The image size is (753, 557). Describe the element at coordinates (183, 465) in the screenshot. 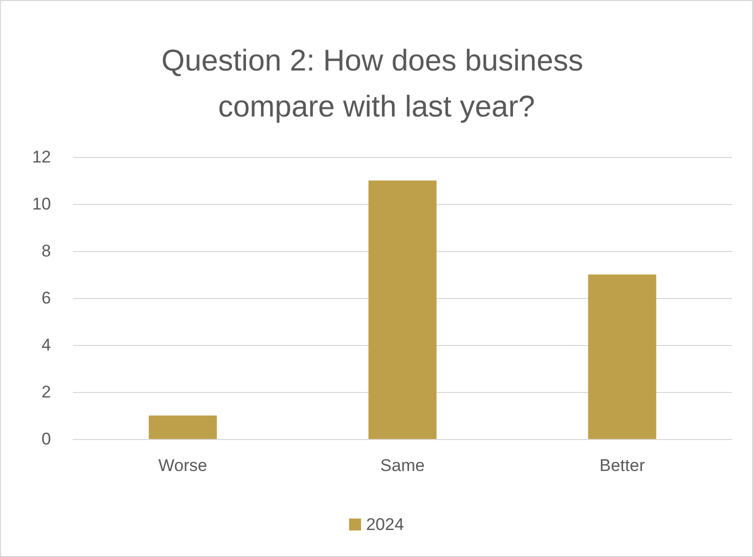

I see `x-tick-label: Worse` at that location.